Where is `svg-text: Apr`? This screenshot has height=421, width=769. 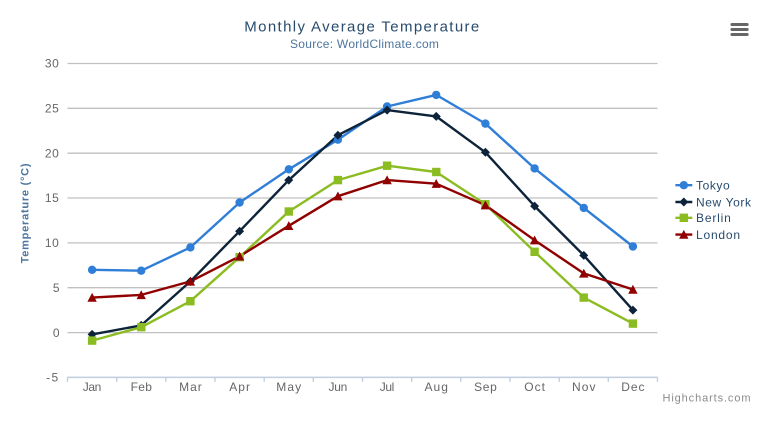
svg-text: Apr is located at coordinates (240, 387).